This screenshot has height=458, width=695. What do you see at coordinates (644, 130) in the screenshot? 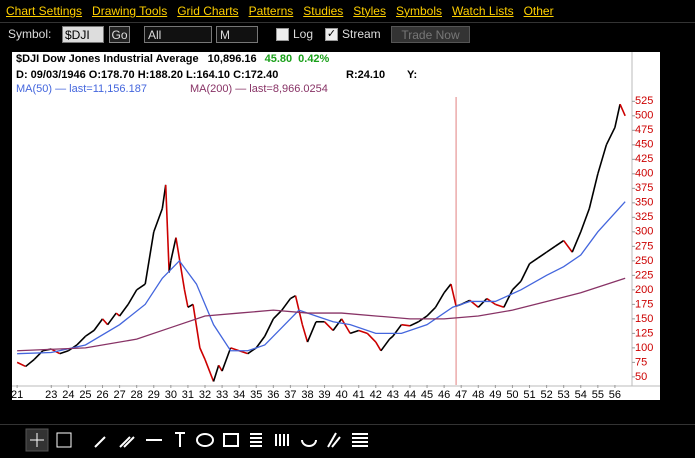
I see `y-tick-label: 475` at bounding box center [644, 130].